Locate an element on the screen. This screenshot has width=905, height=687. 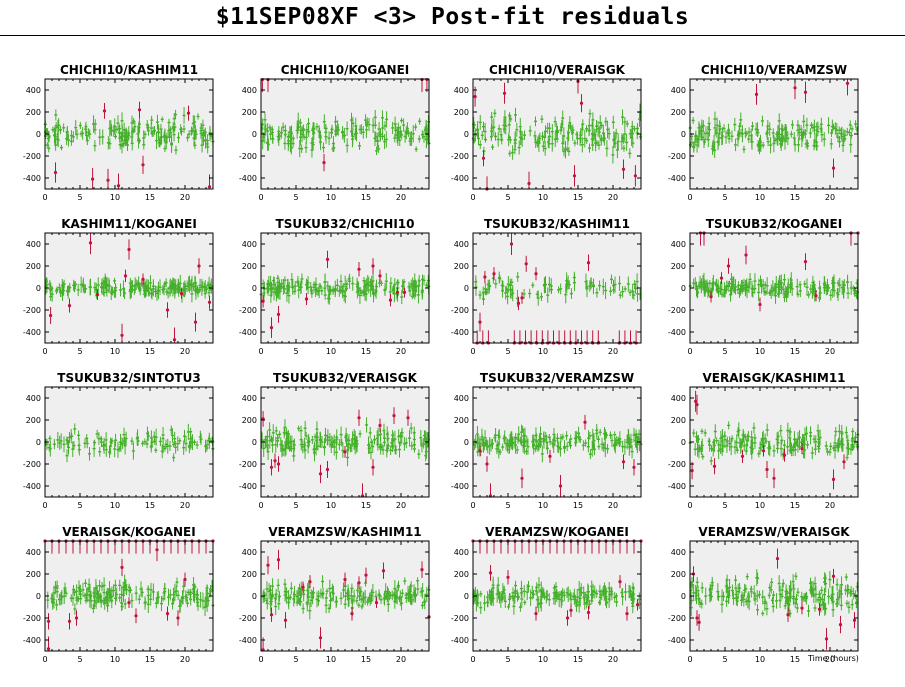
panel-title: TSUKUB32/SINTOTU3 is located at coordinates (128, 378).